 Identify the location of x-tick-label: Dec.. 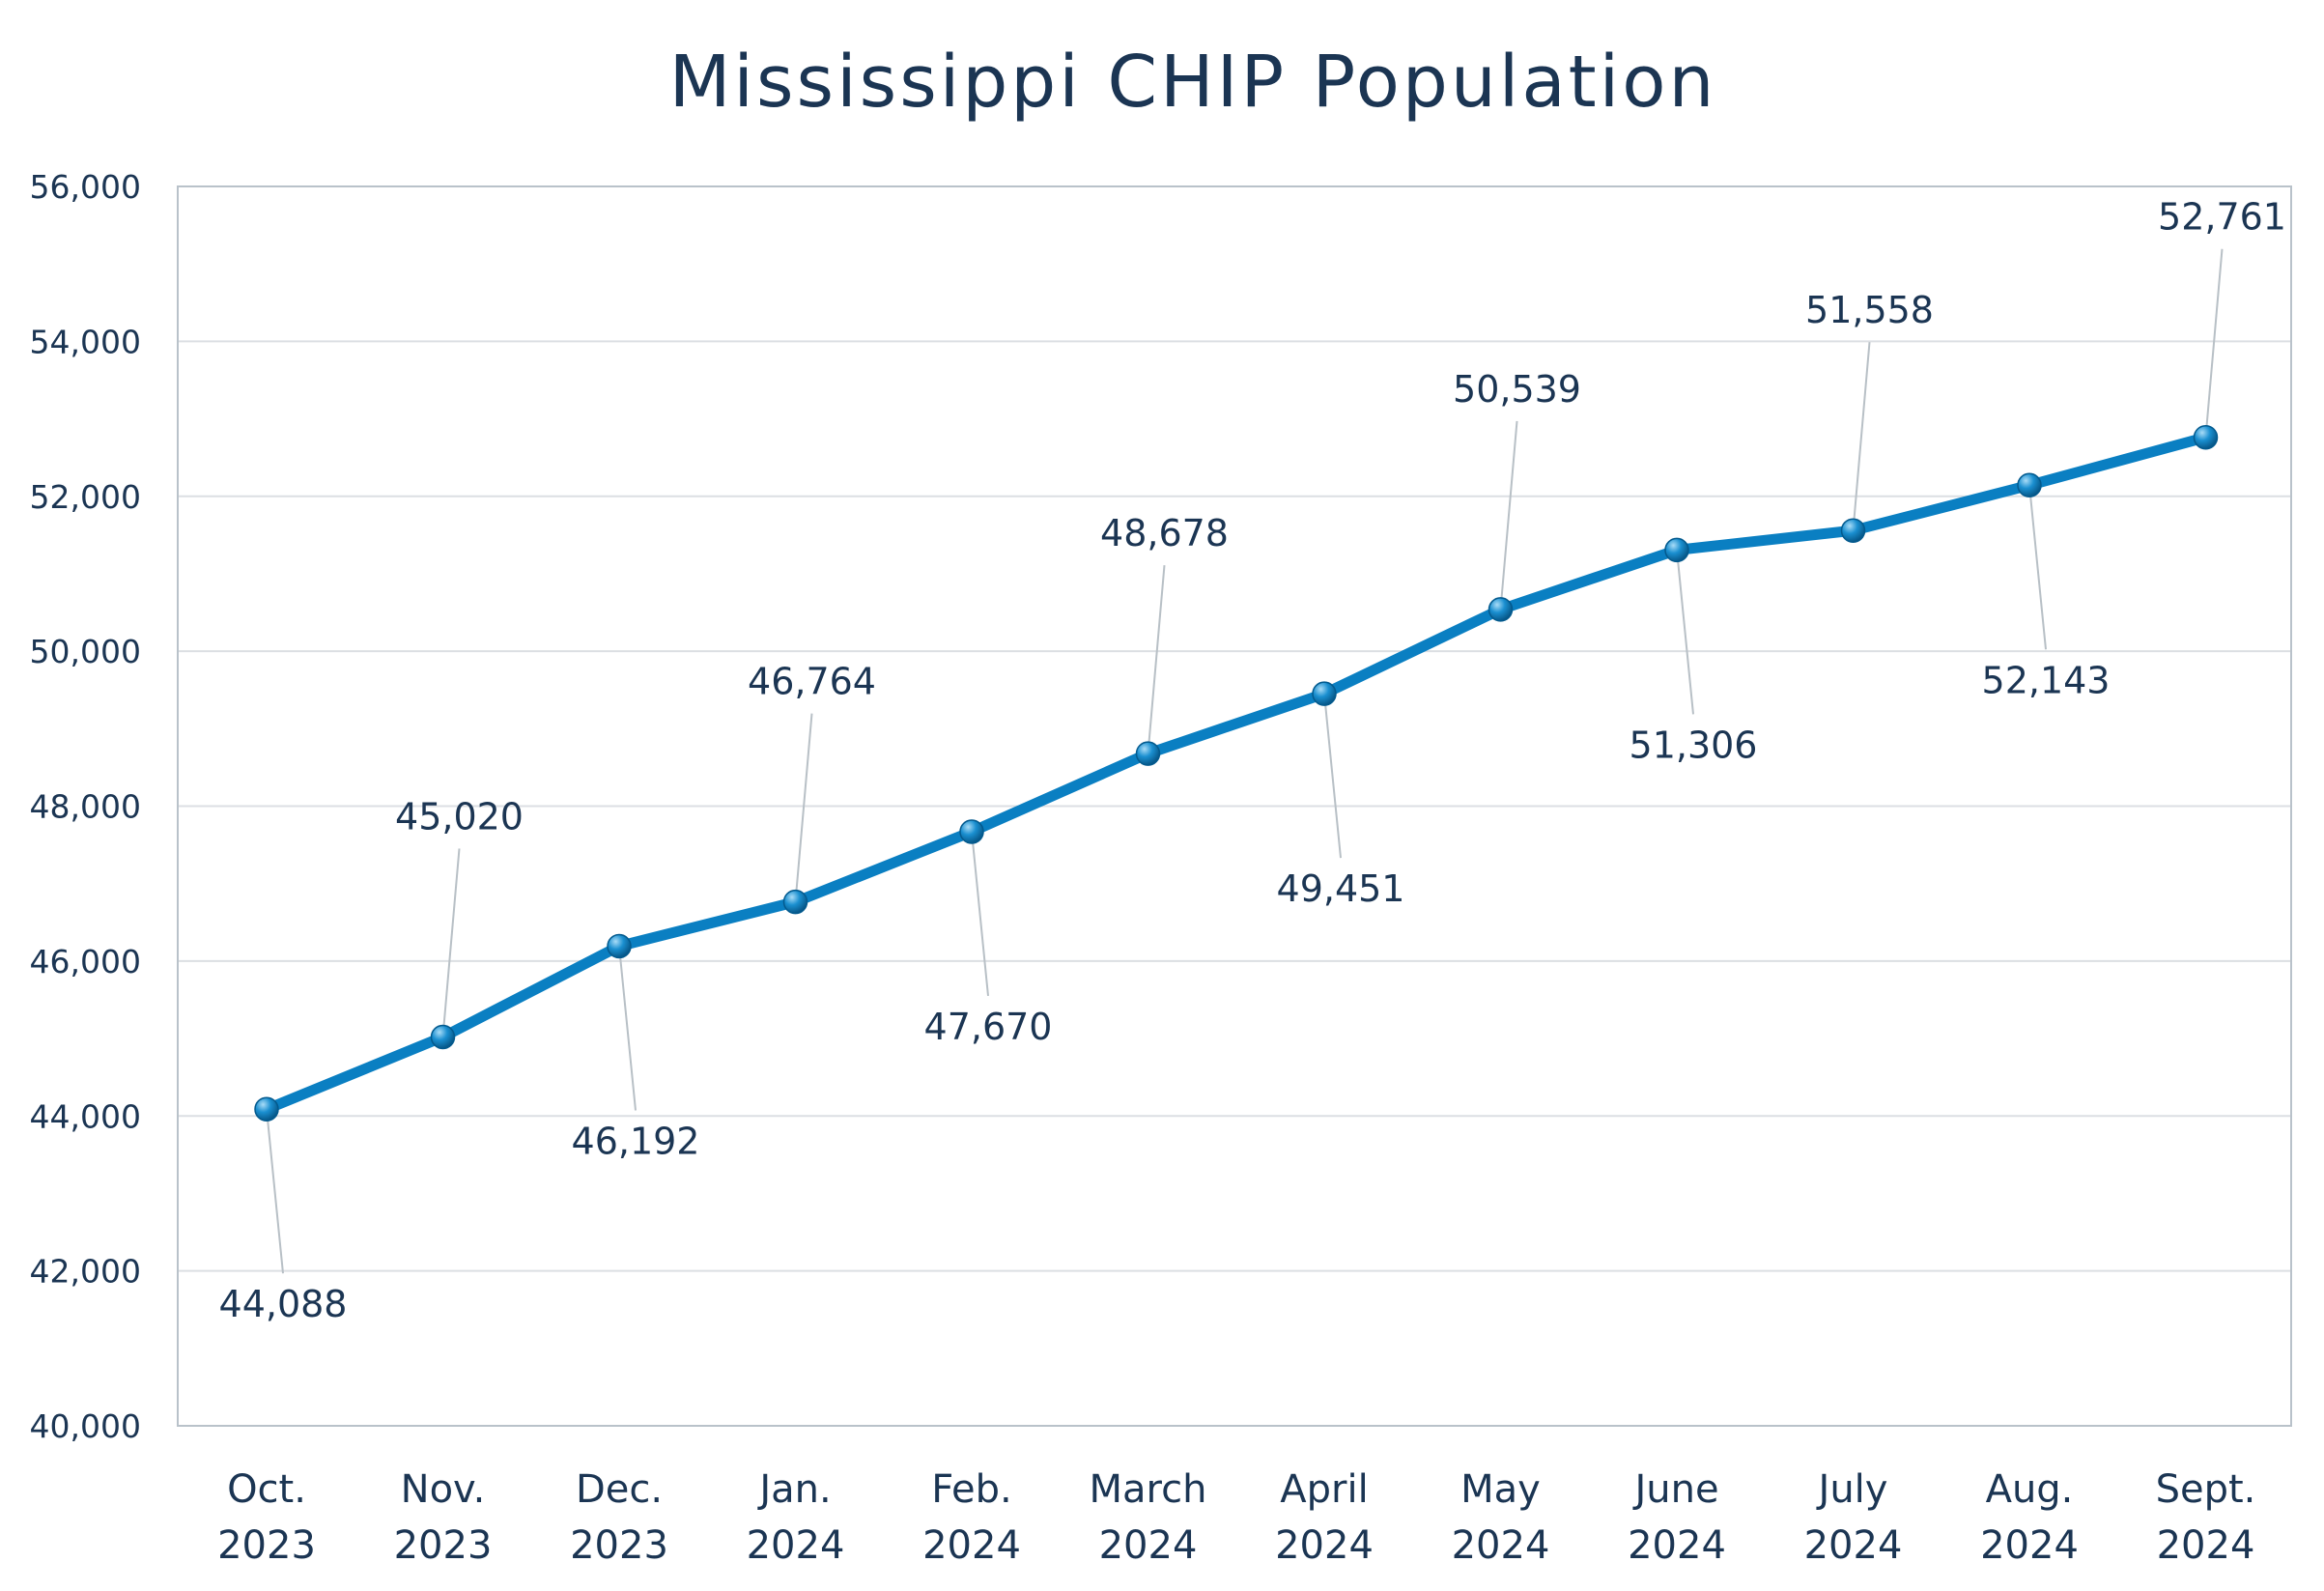
(619, 1489).